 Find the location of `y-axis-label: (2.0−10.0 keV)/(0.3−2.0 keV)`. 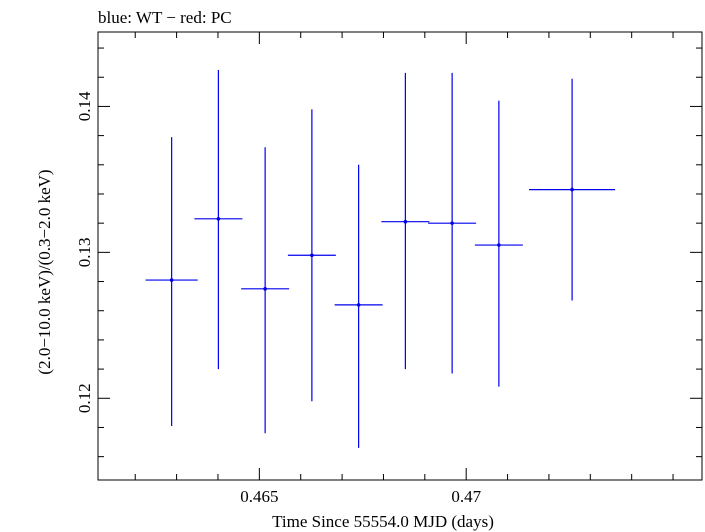

y-axis-label: (2.0−10.0 keV)/(0.3−2.0 keV) is located at coordinates (44, 271).